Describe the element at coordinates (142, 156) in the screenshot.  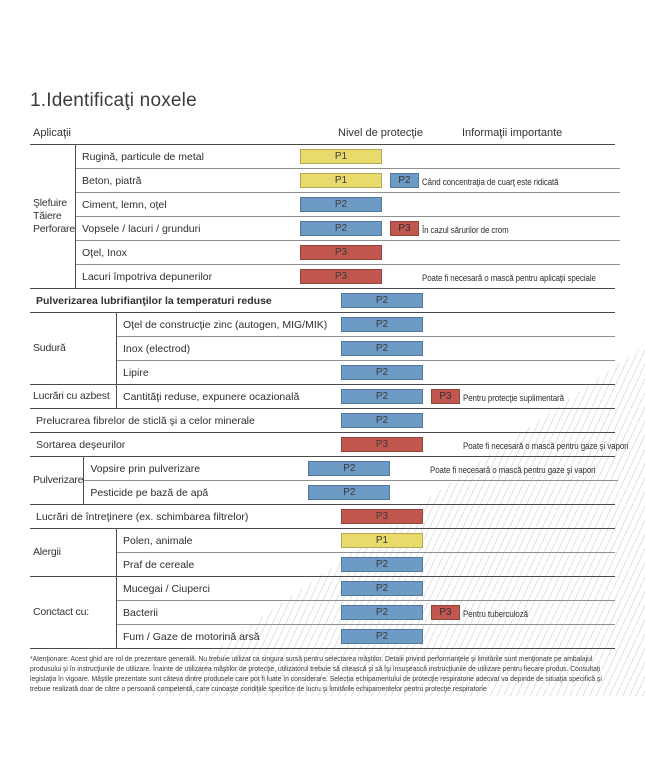
I see `application-label: Rugină, particule de metal` at that location.